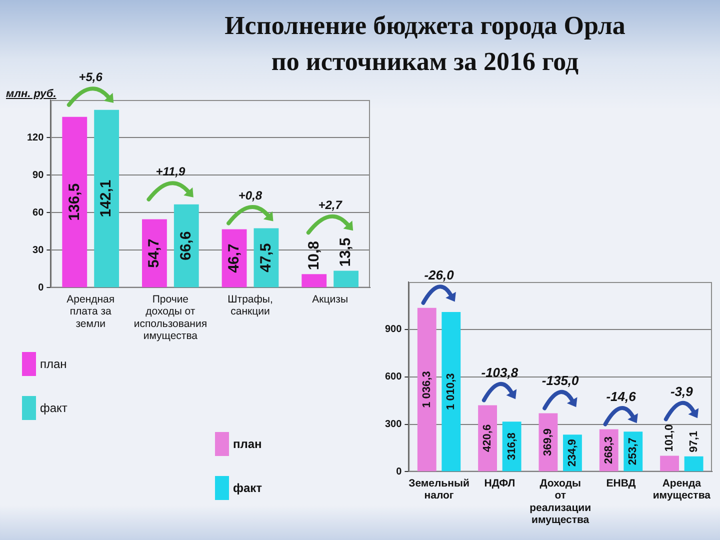  I want to click on data-label: 1 036,3, so click(426, 389).